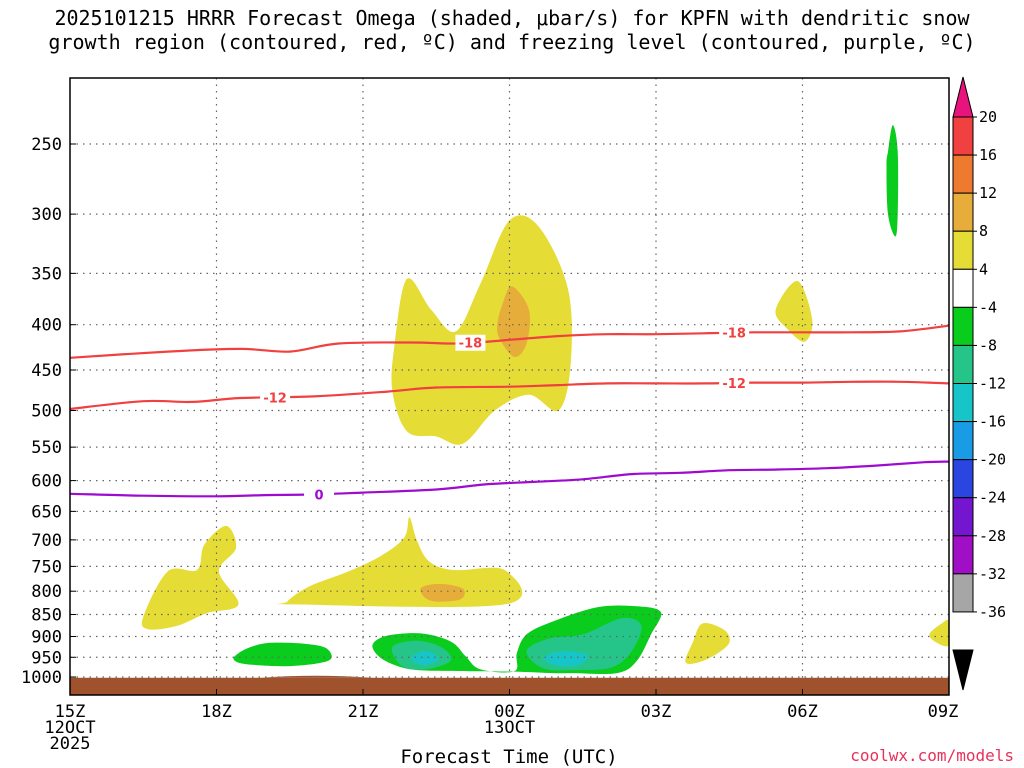 This screenshot has height=768, width=1024. What do you see at coordinates (983, 269) in the screenshot?
I see `colorbar-label-4: 4` at bounding box center [983, 269].